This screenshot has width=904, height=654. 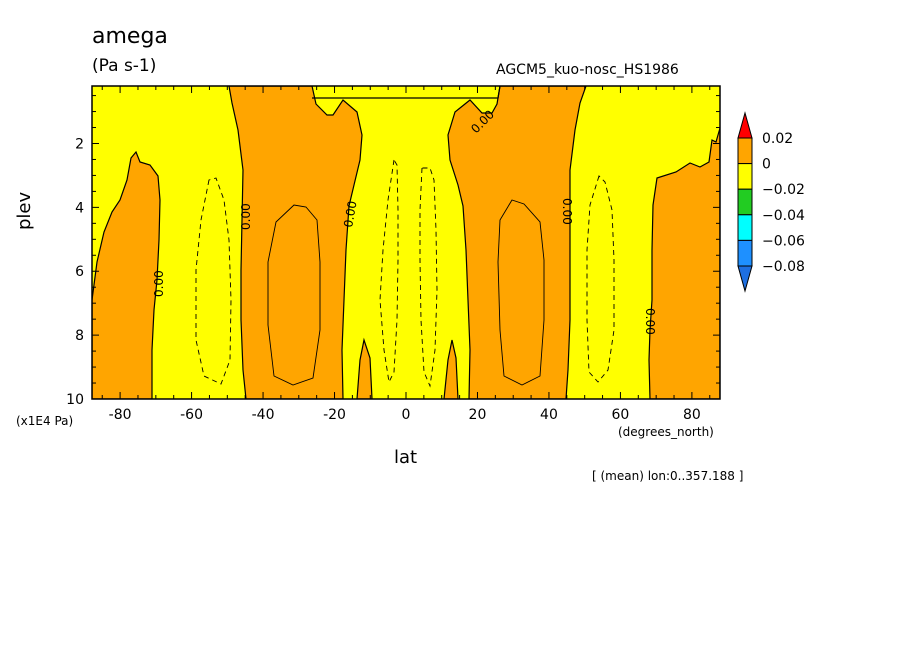 I want to click on x-tick-label: 60, so click(x=621, y=415).